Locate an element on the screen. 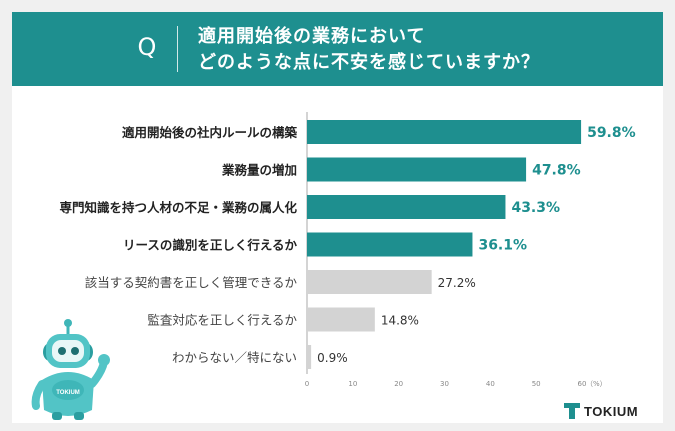  x-tick-40: 40 is located at coordinates (490, 384).